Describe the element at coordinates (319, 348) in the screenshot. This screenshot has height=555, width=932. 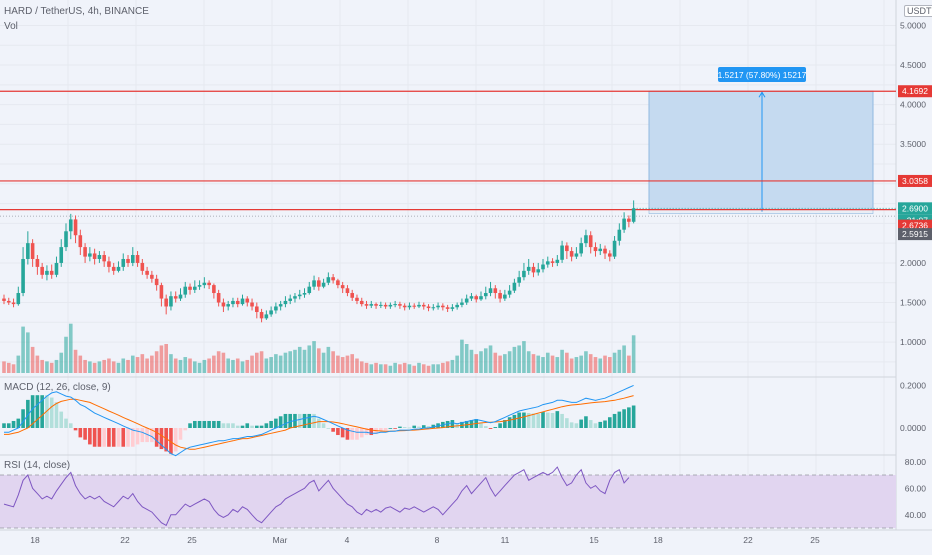
I see `volume-bars` at that location.